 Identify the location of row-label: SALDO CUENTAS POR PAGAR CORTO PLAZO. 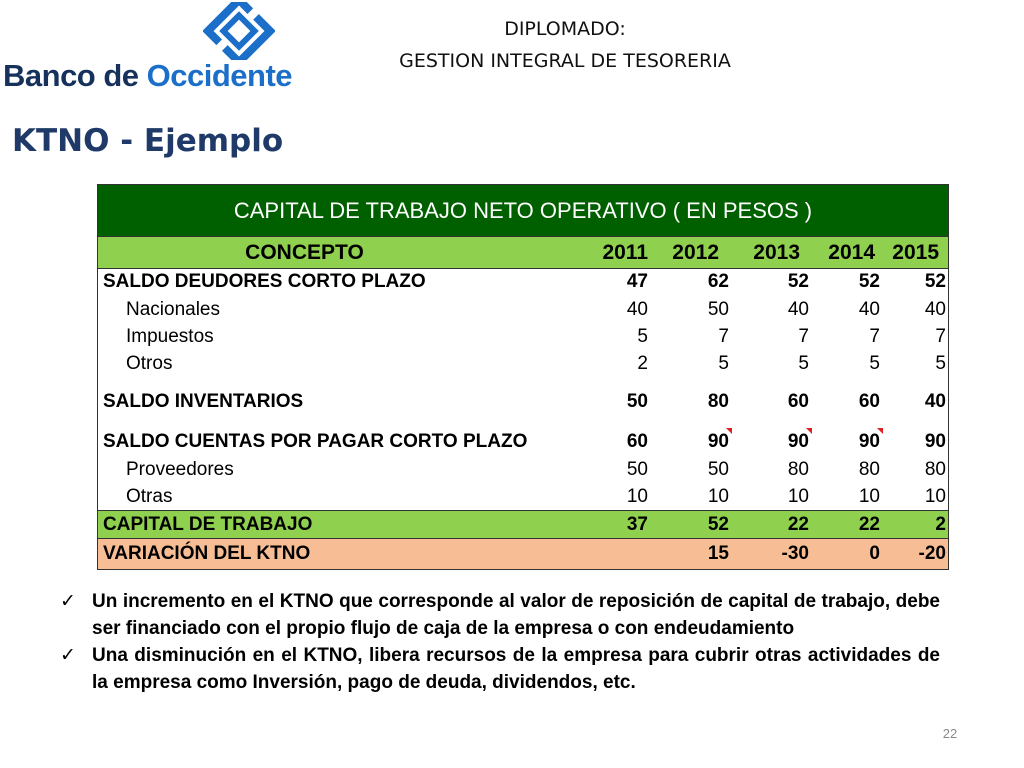
(315, 441).